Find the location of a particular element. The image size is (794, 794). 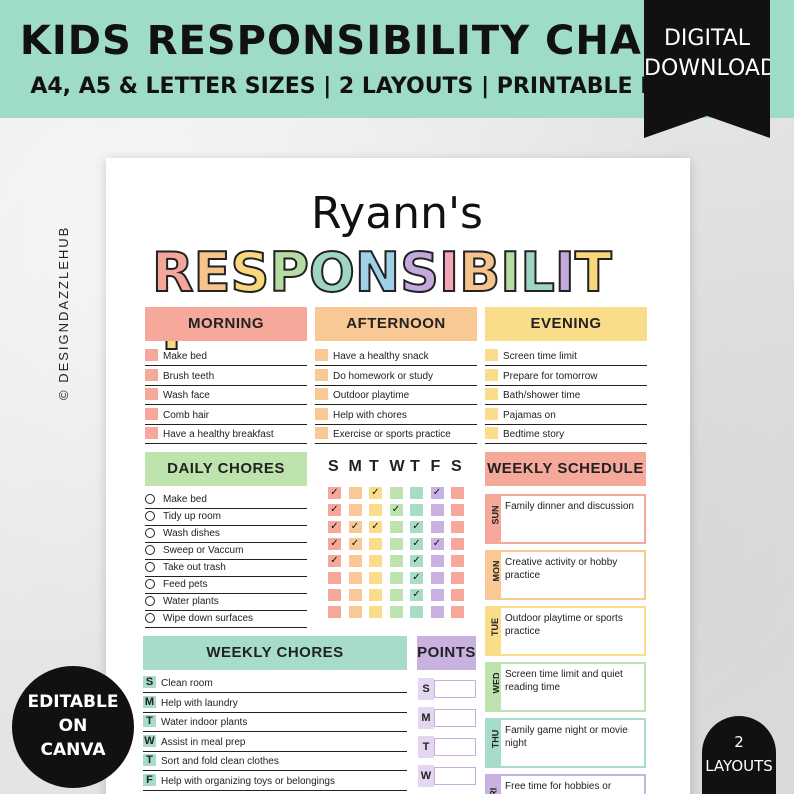

day-letter: F is located at coordinates (435, 466).